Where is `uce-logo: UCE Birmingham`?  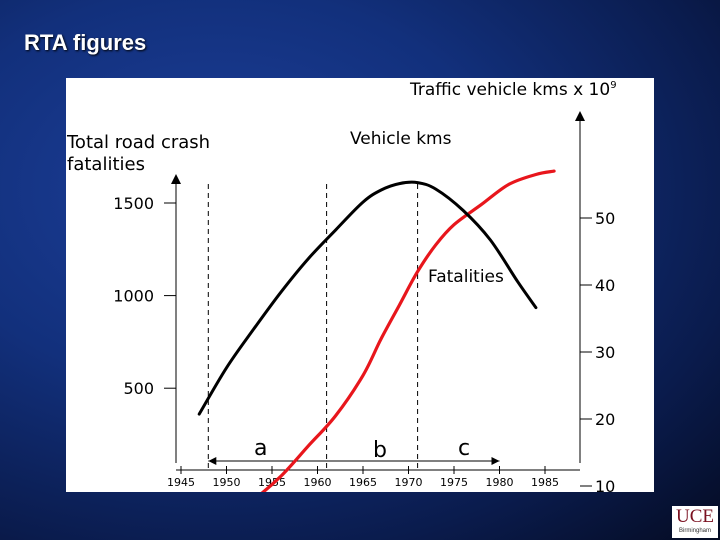 uce-logo: UCE Birmingham is located at coordinates (695, 522).